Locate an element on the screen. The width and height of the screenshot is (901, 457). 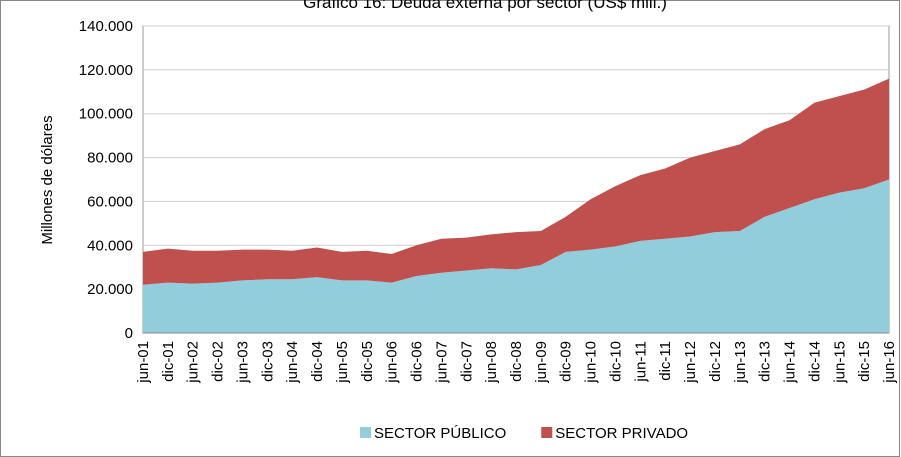
x-tick-label: jun-14 is located at coordinates (790, 362).